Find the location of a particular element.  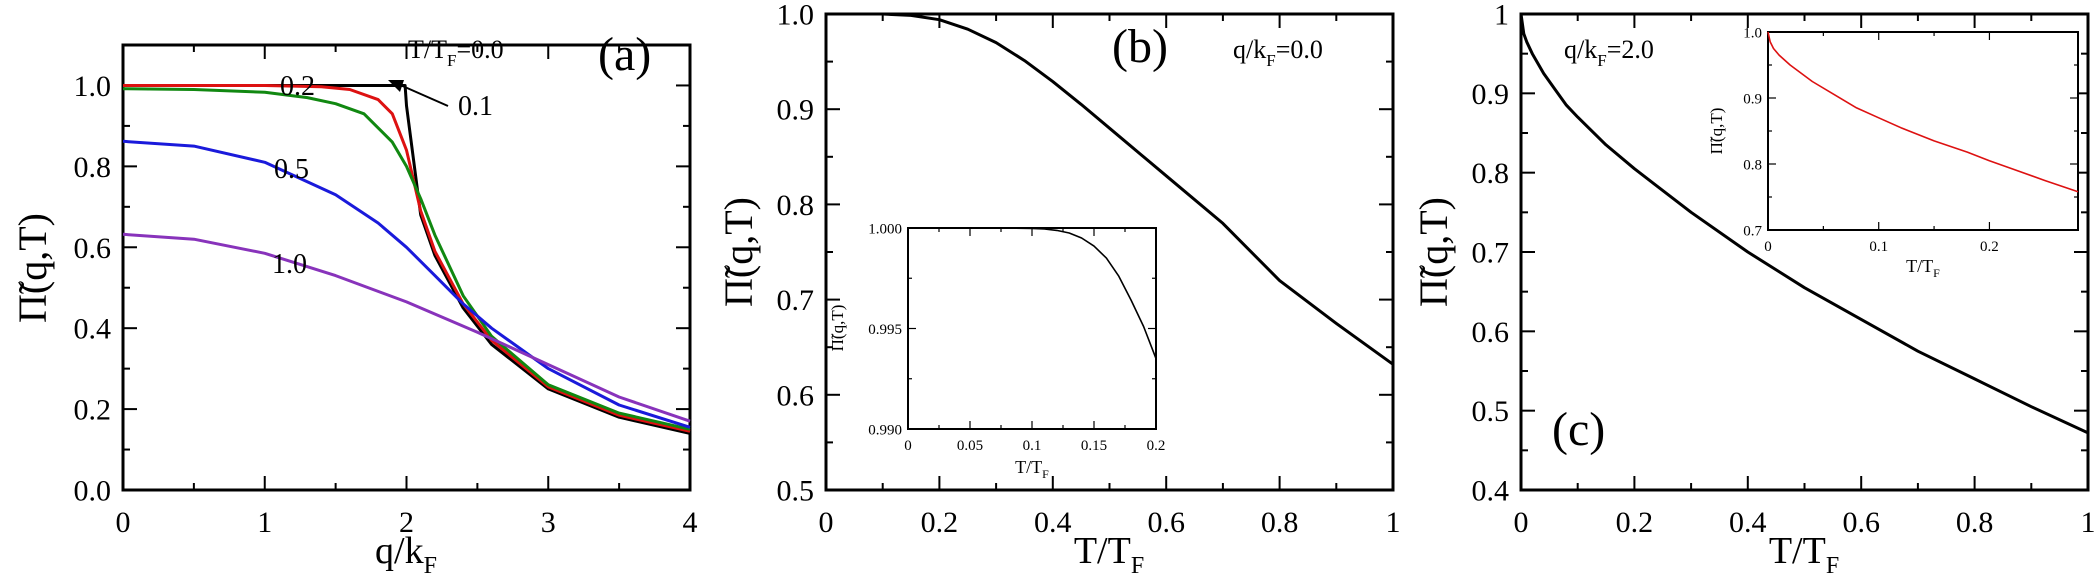

inset-c-frame is located at coordinates (1923, 131).